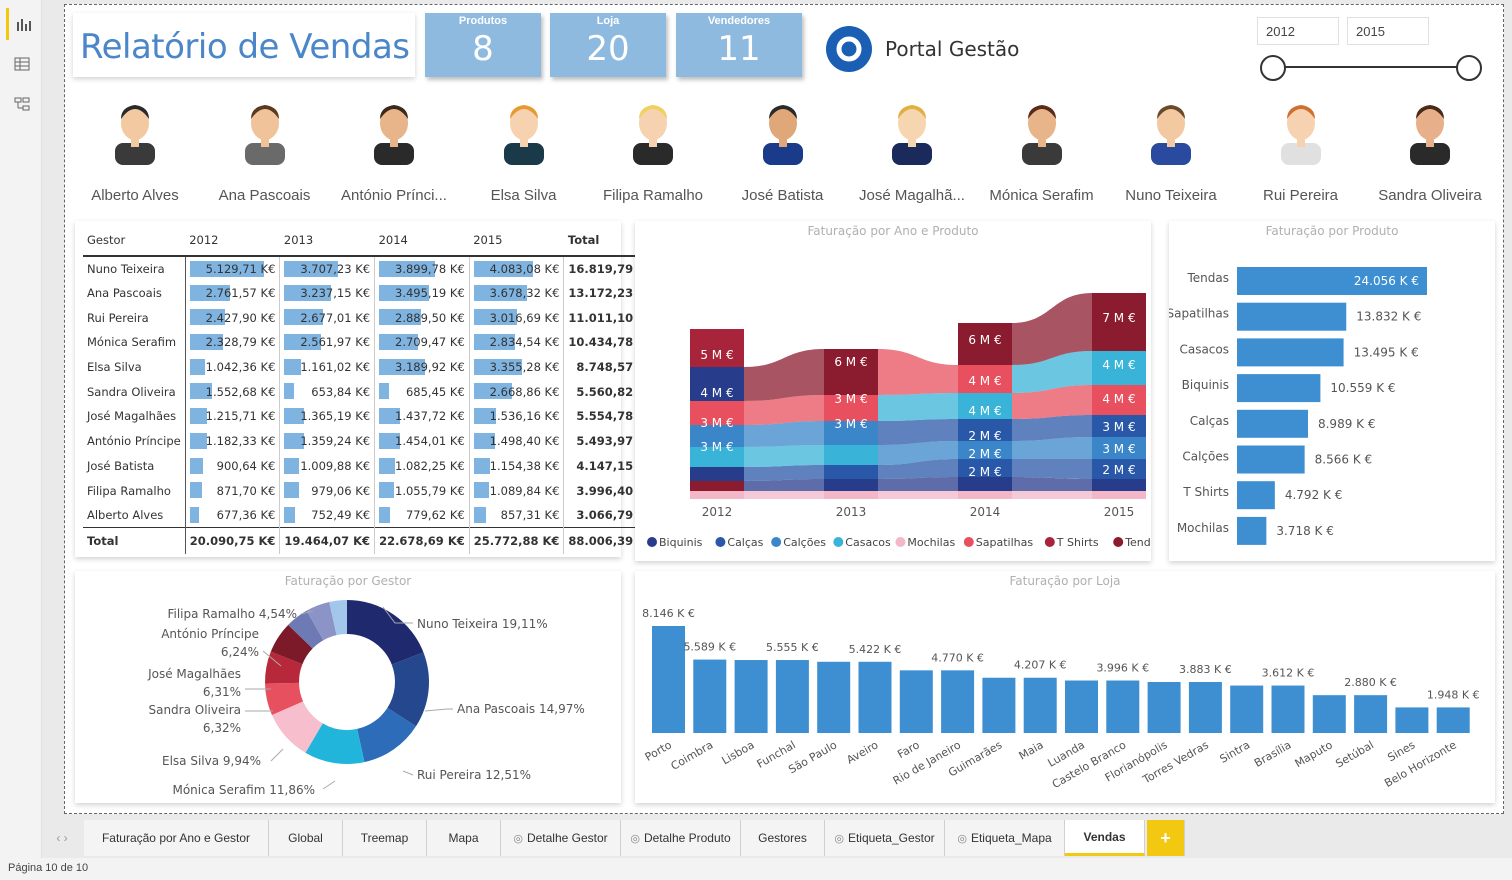 Image resolution: width=1512 pixels, height=880 pixels. Describe the element at coordinates (22, 104) in the screenshot. I see `model-view-icon` at that location.